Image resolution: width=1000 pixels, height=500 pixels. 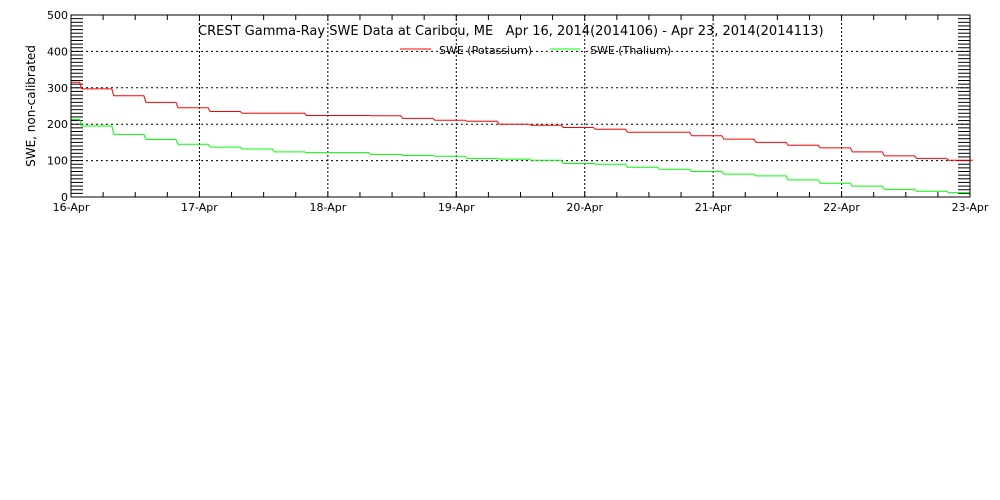 I want to click on x-tick-label: 17-Apr, so click(x=199, y=207).